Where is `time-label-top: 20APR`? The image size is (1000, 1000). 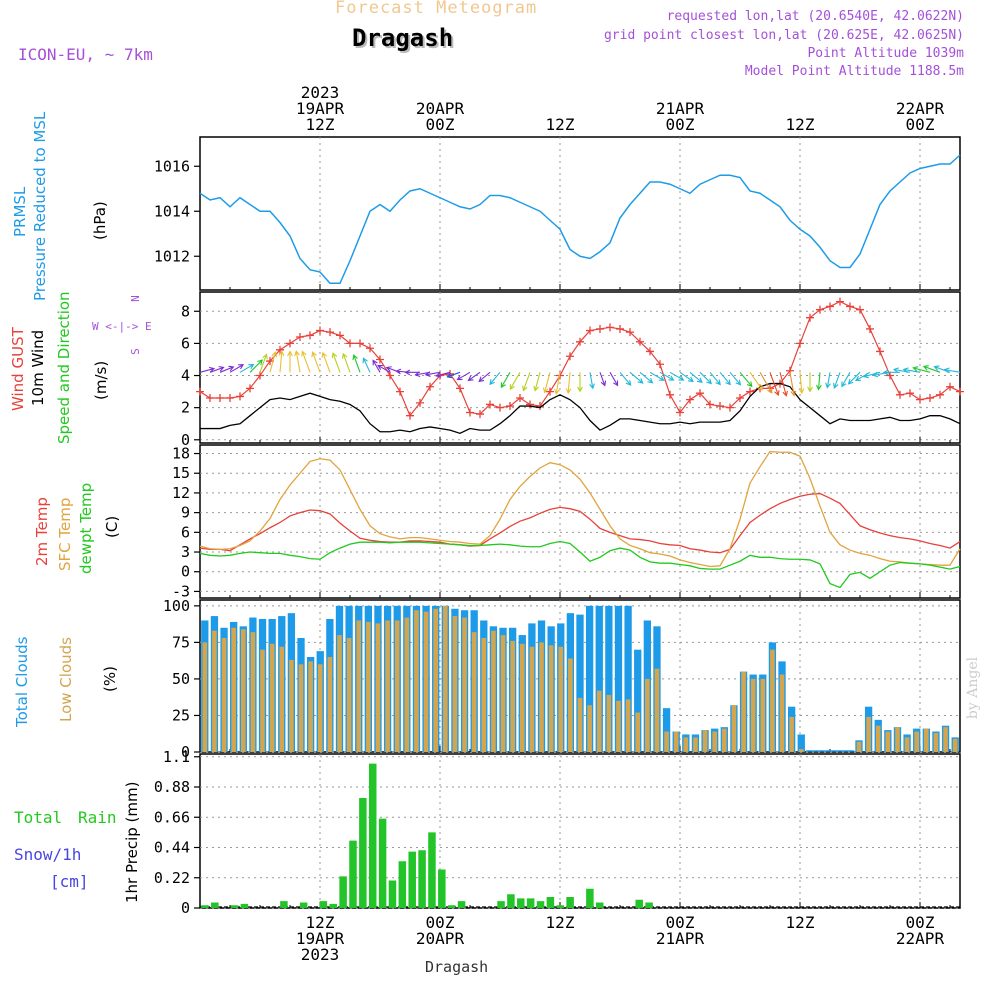 time-label-top: 20APR is located at coordinates (440, 108).